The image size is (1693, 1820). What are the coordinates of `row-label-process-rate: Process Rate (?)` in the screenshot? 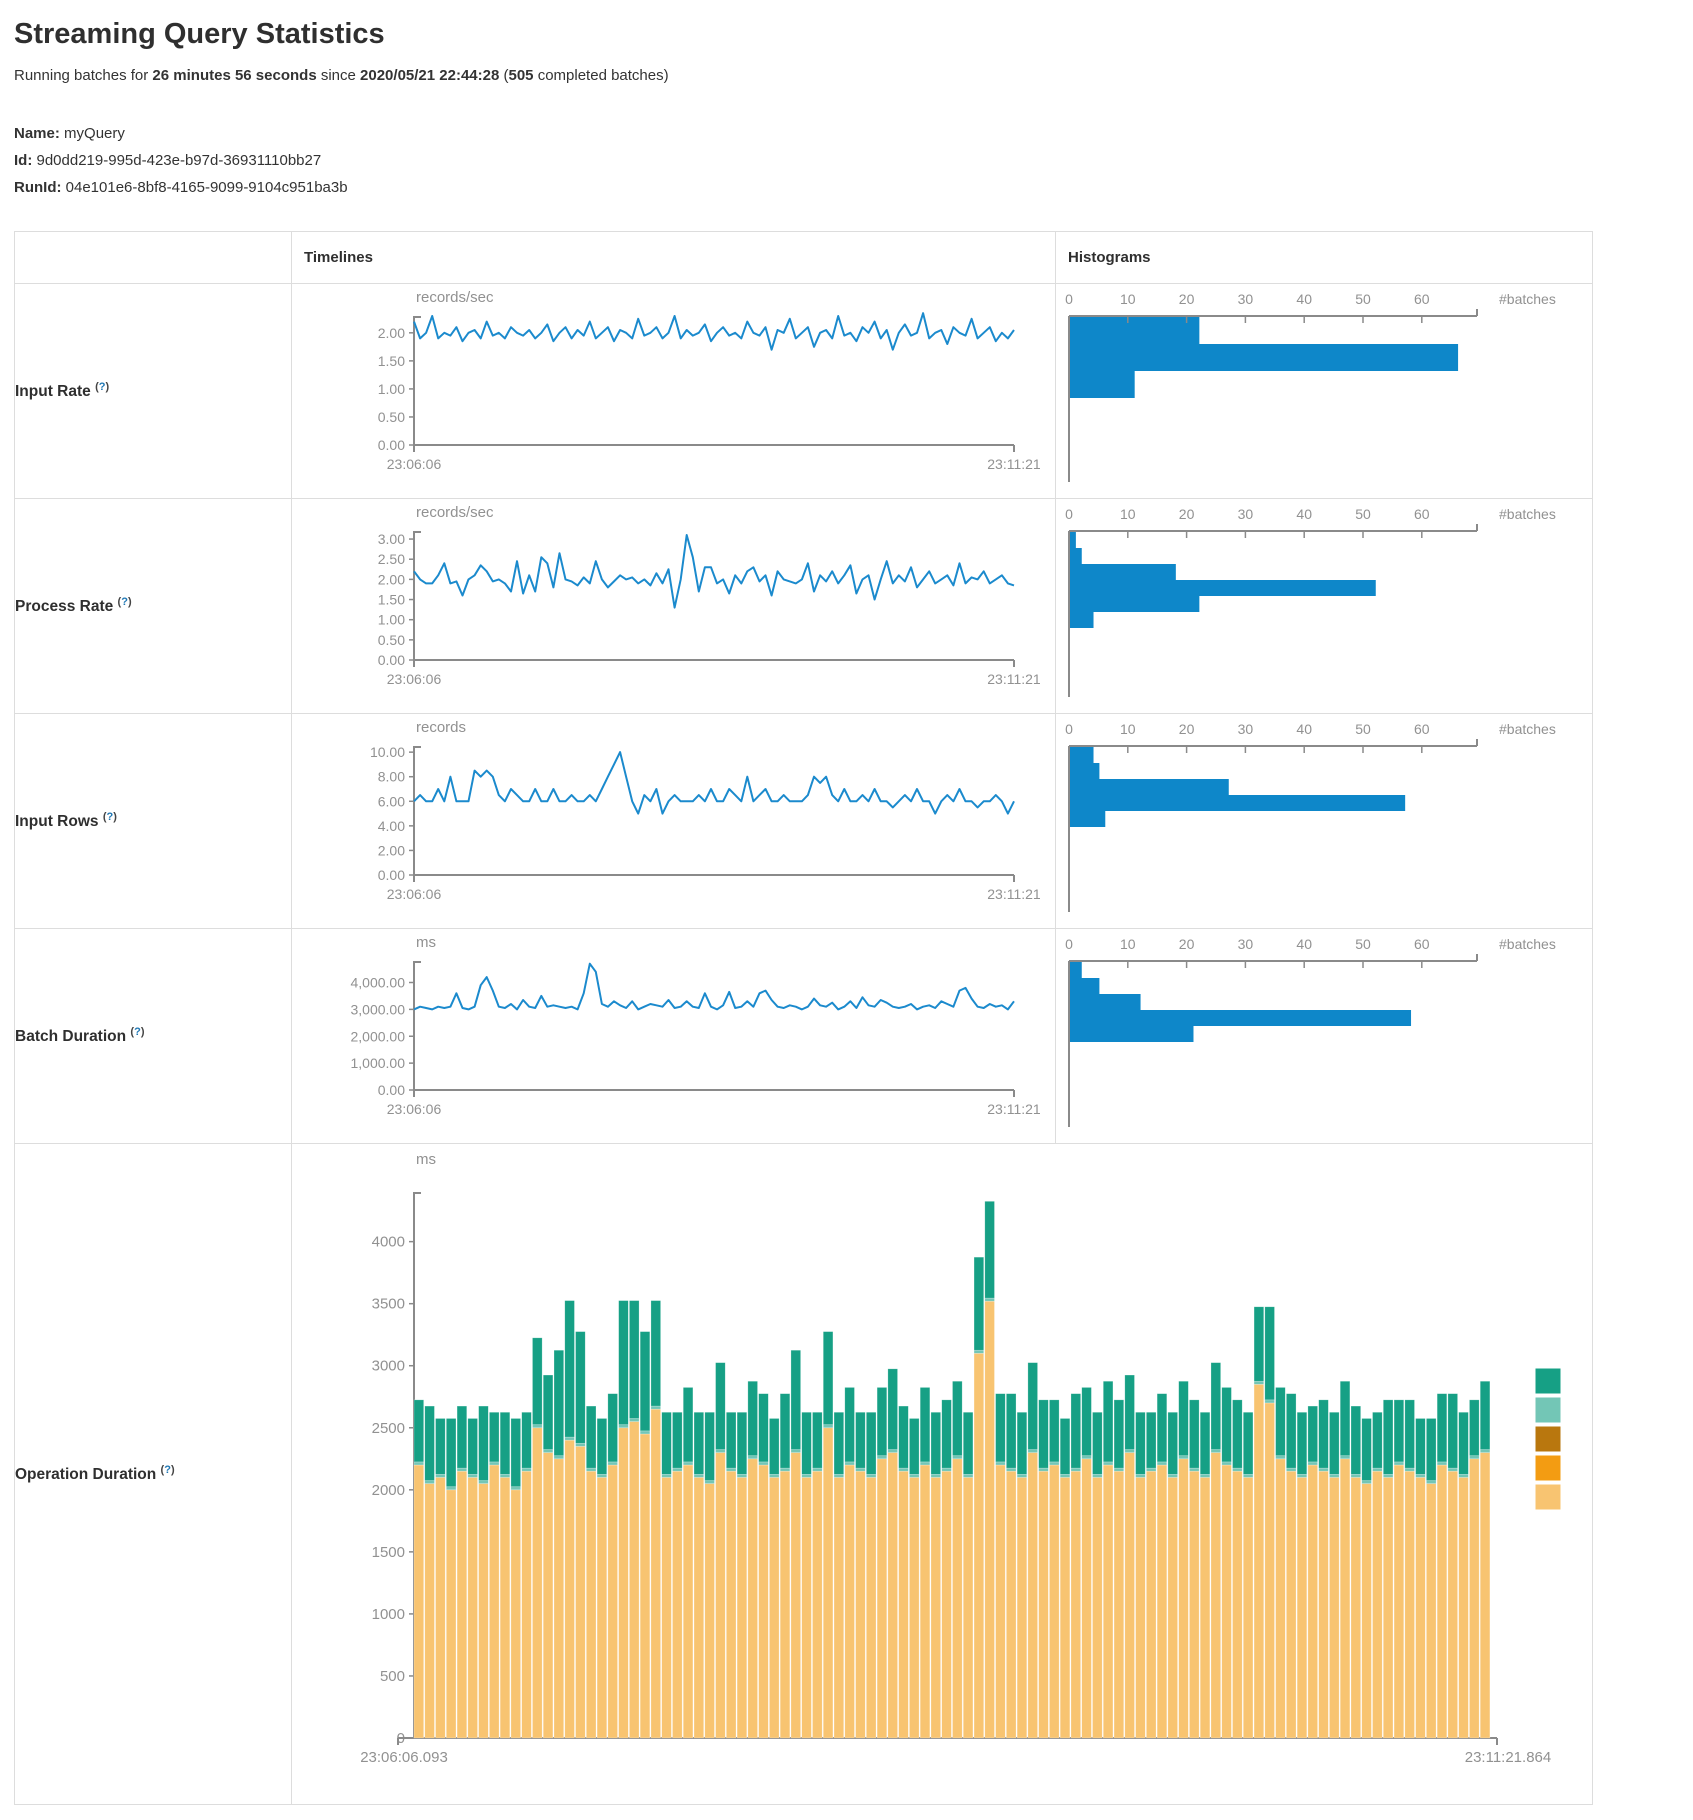 It's located at (153, 606).